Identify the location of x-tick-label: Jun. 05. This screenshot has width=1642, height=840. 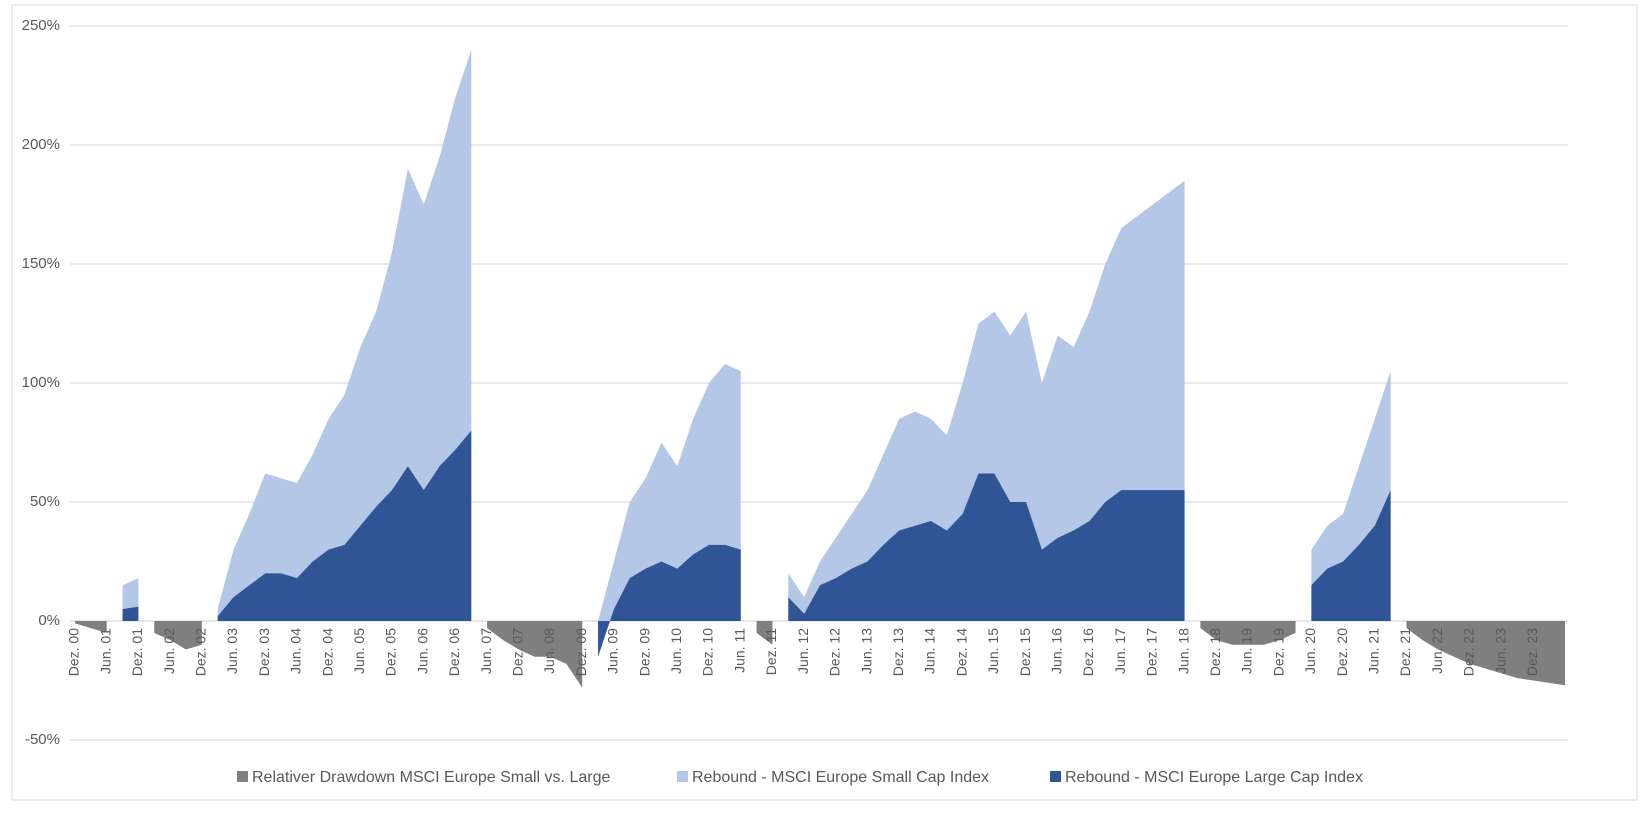
(359, 651).